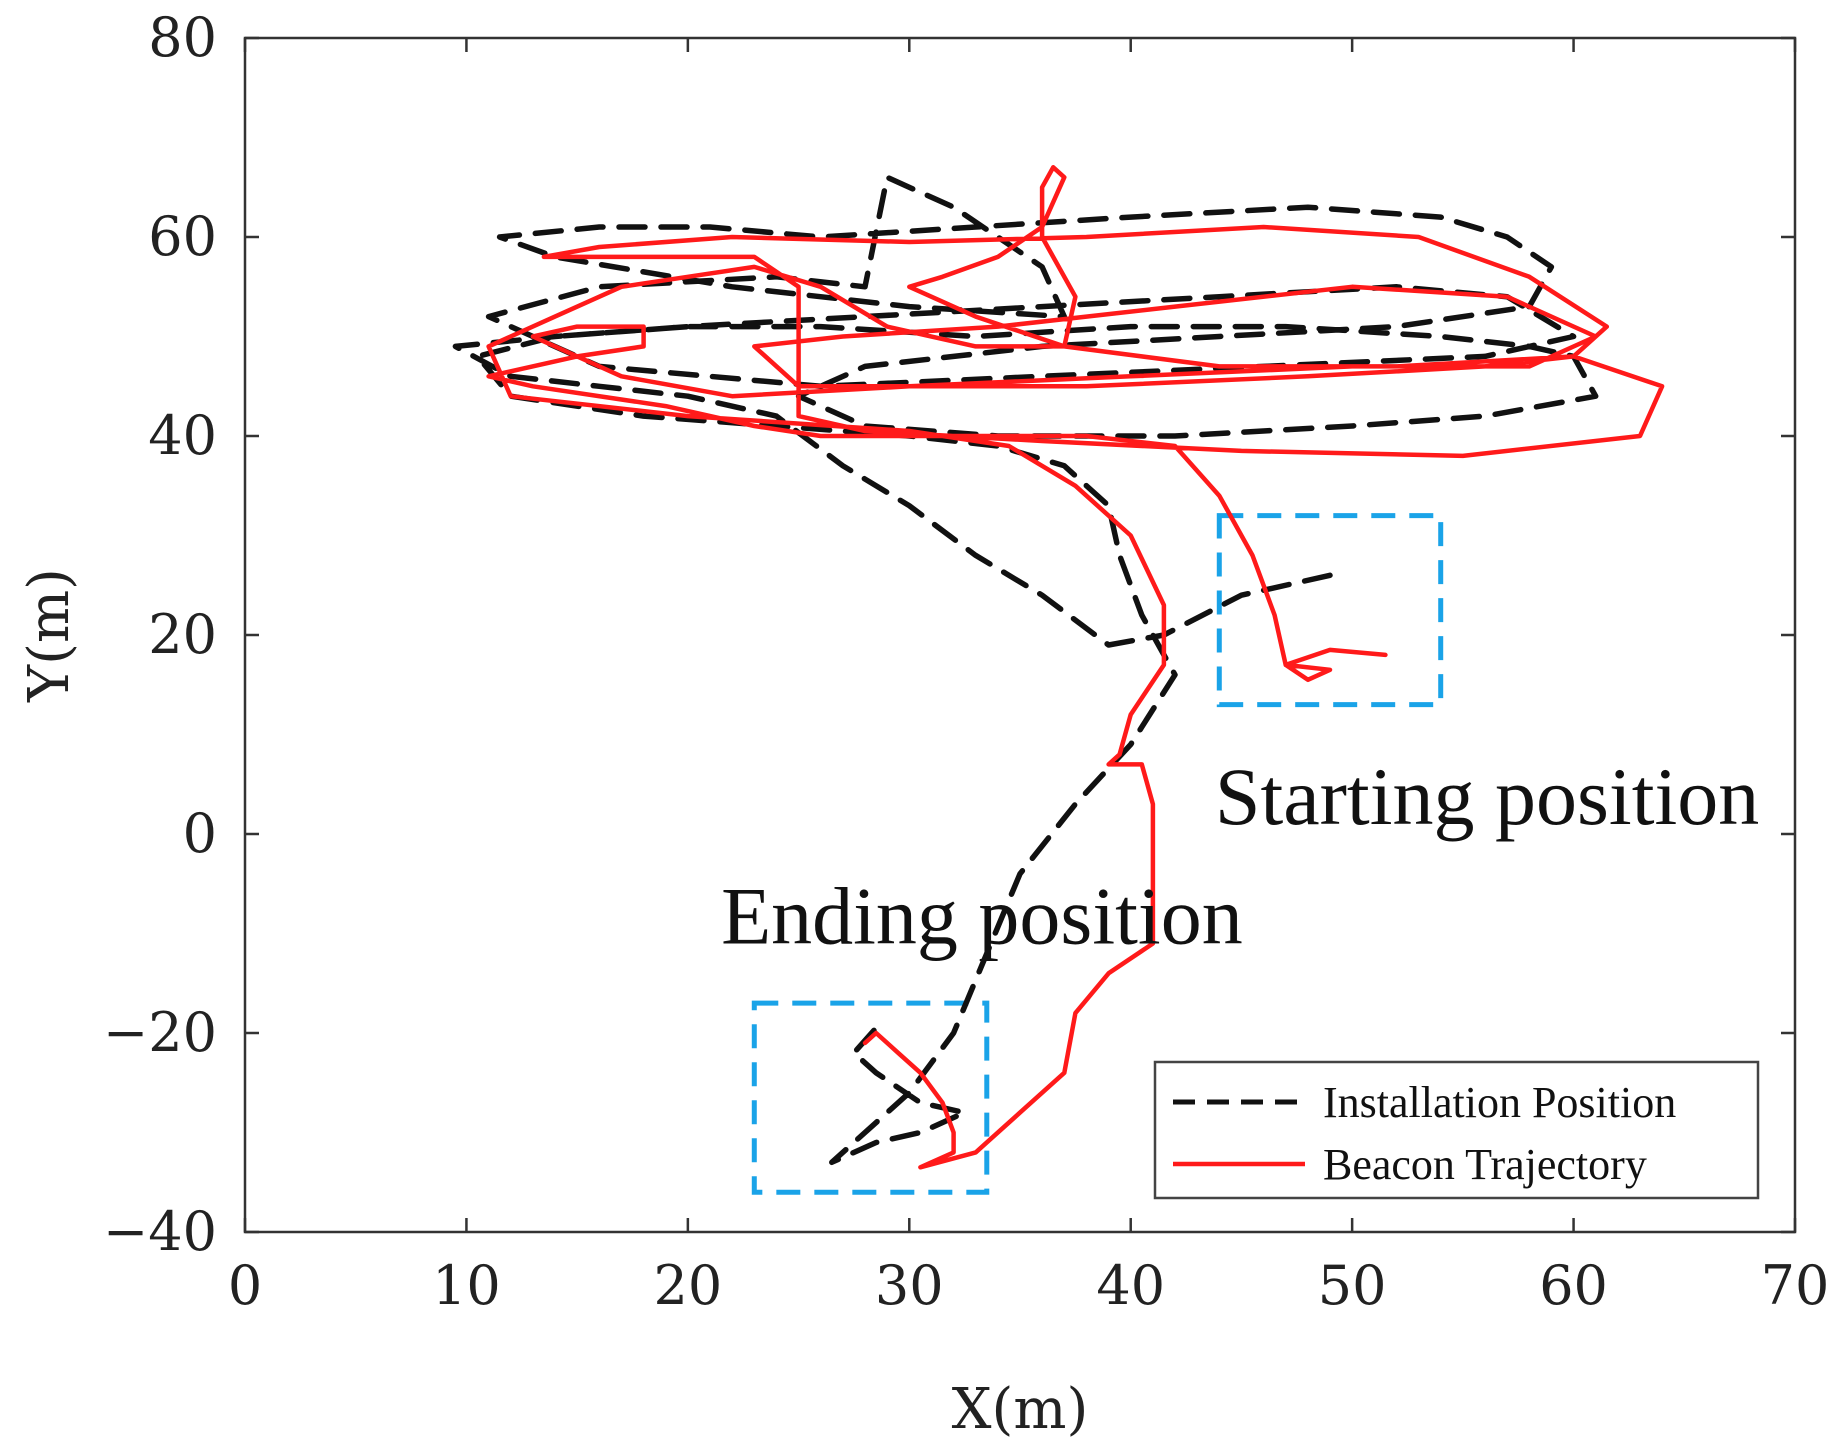 This screenshot has width=1841, height=1440. I want to click on x-tick-label: 30, so click(909, 1285).